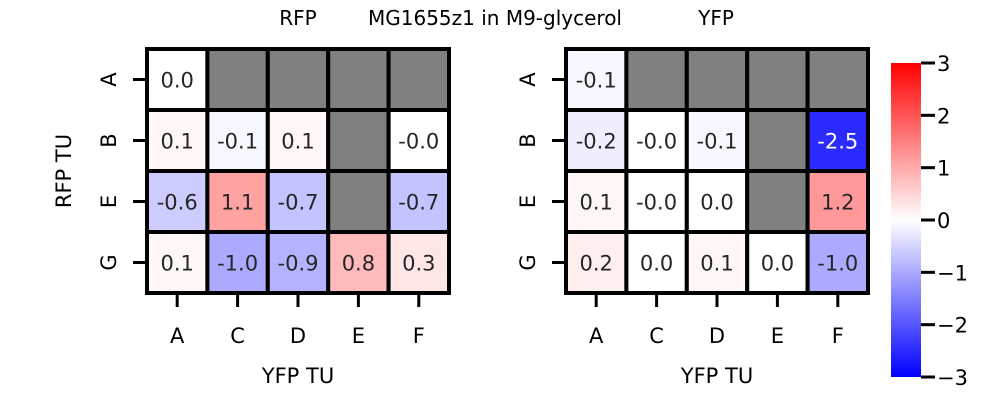 The width and height of the screenshot is (990, 420). What do you see at coordinates (237, 203) in the screenshot?
I see `cell-value-label: 1.1` at bounding box center [237, 203].